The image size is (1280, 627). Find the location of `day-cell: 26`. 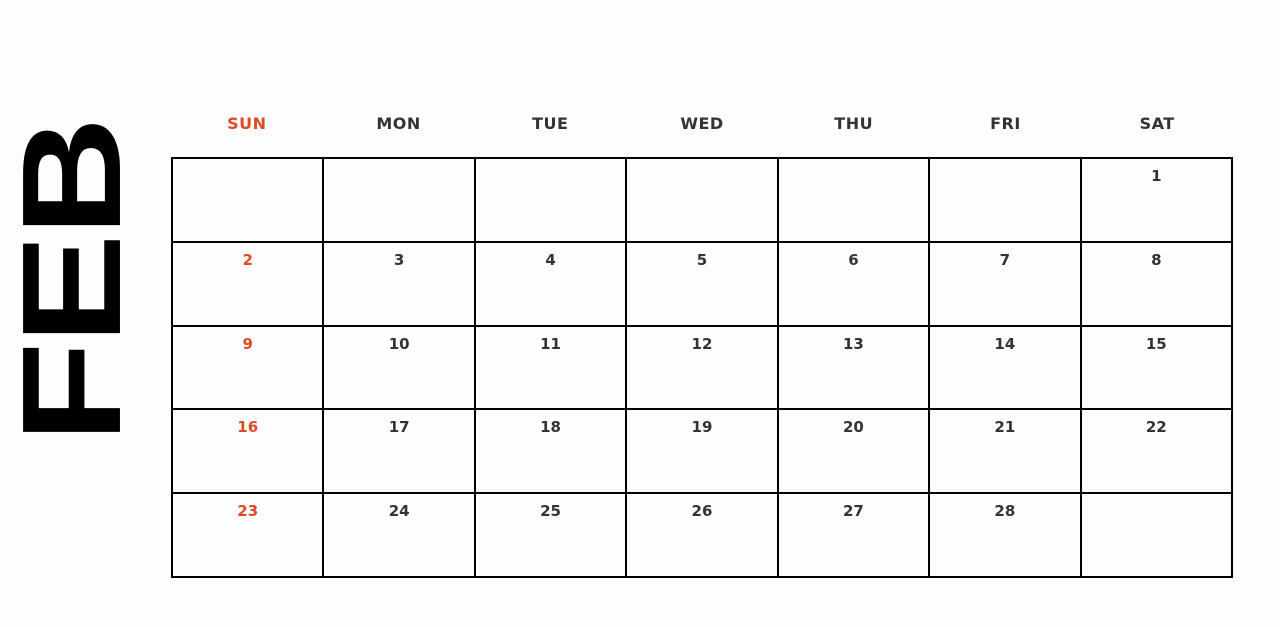

day-cell: 26 is located at coordinates (702, 535).